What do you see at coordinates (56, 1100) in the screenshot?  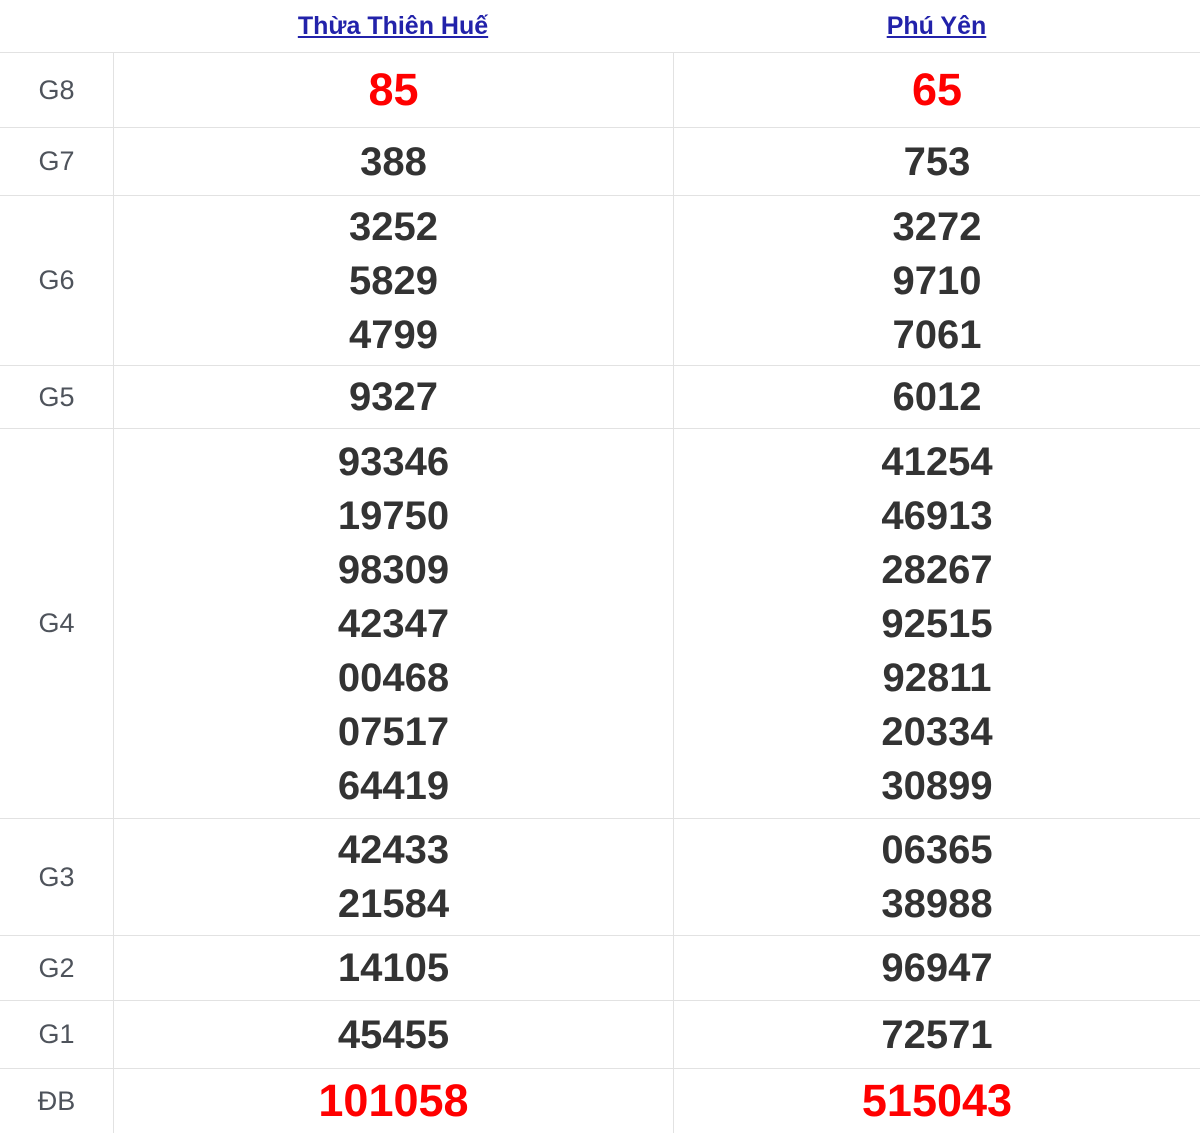 I see `prize-label-db: ĐB` at bounding box center [56, 1100].